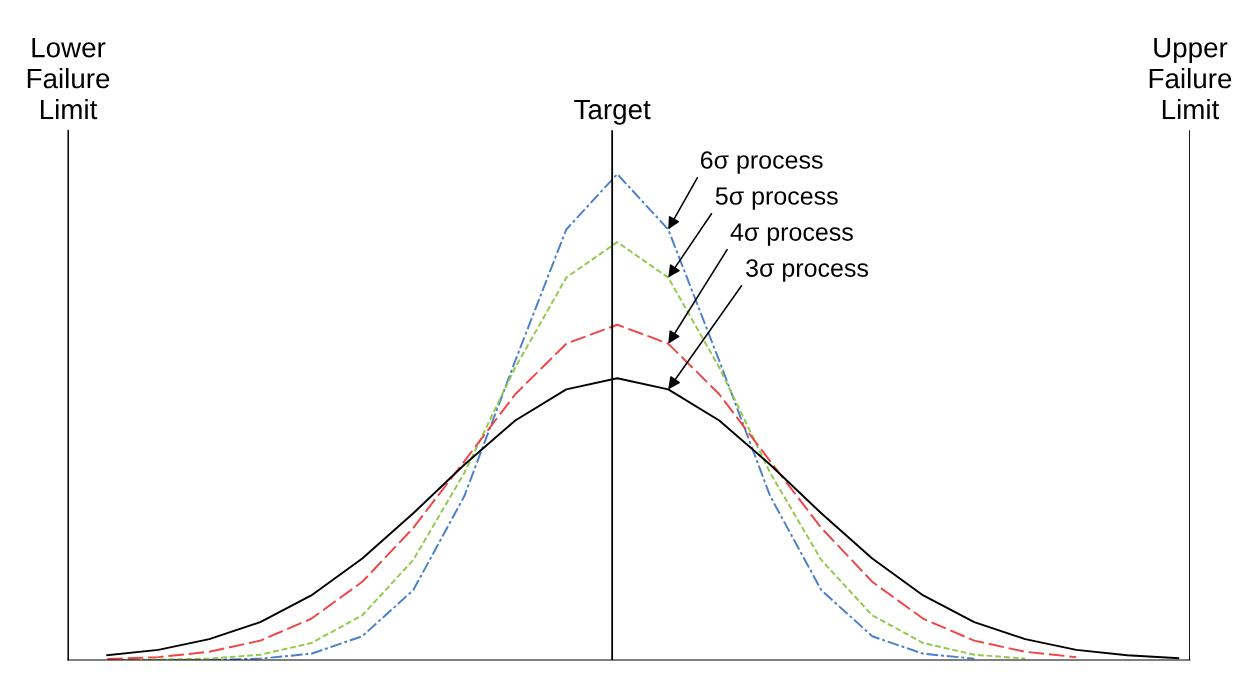  Describe the element at coordinates (1190, 79) in the screenshot. I see `text: Upper Failure Limit` at that location.